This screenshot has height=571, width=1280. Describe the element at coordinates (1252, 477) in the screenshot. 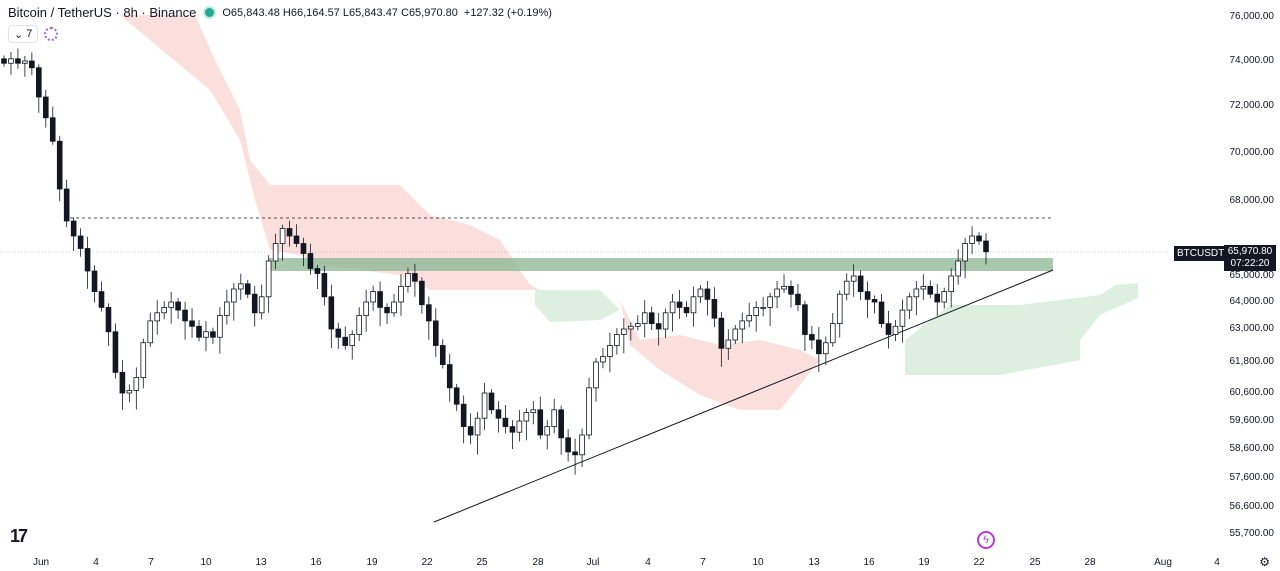

I see `price-tick-label: 57,600.00` at that location.